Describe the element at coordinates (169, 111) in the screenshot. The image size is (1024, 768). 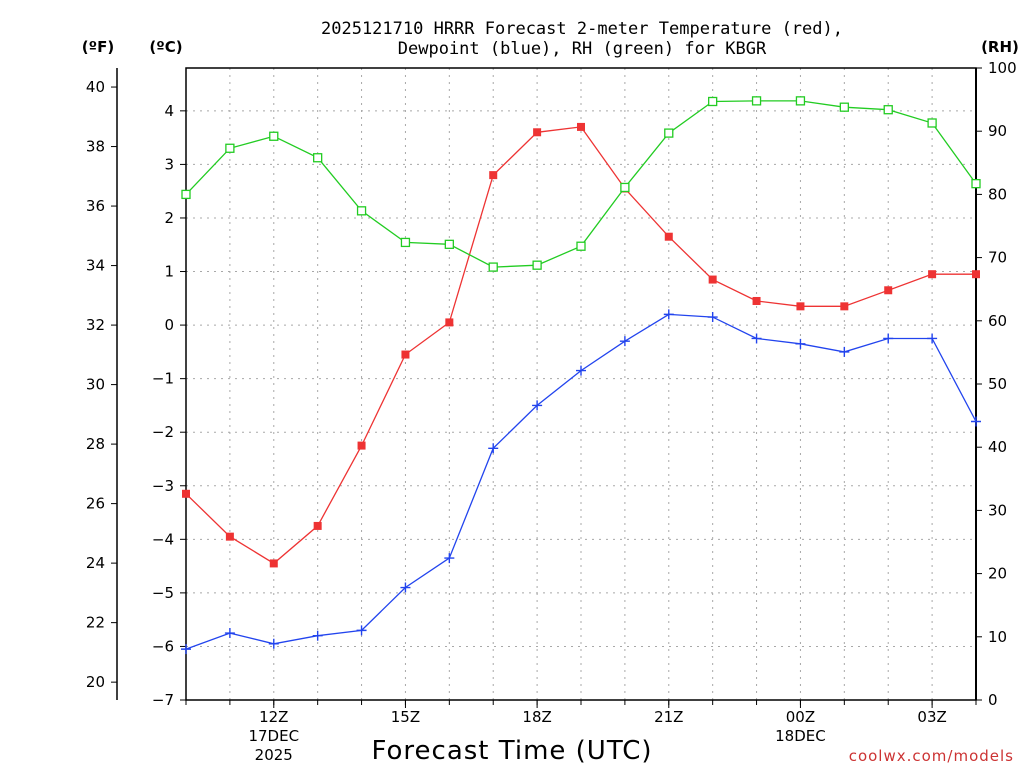
I see `celsius-tick-label: 4` at that location.